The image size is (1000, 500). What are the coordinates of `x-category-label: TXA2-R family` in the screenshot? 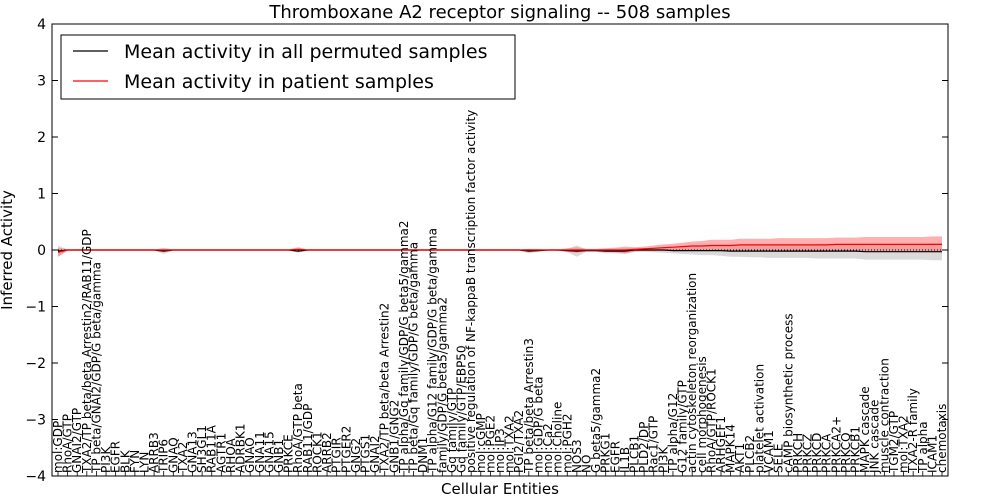 It's located at (913, 431).